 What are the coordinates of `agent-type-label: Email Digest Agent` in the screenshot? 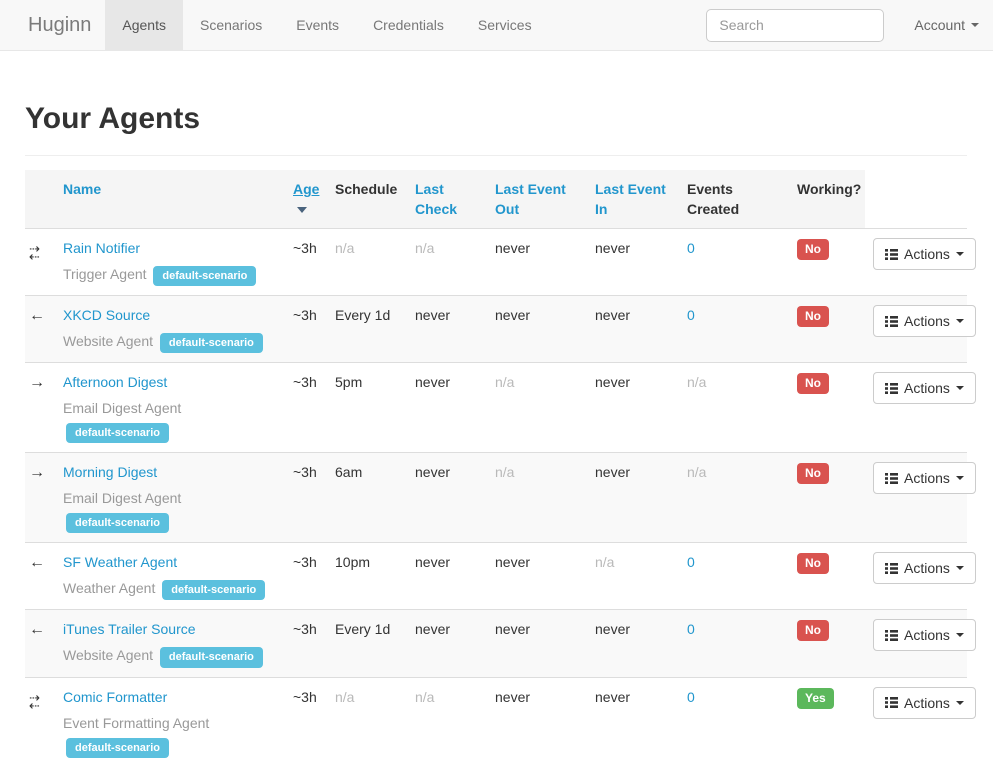 It's located at (122, 498).